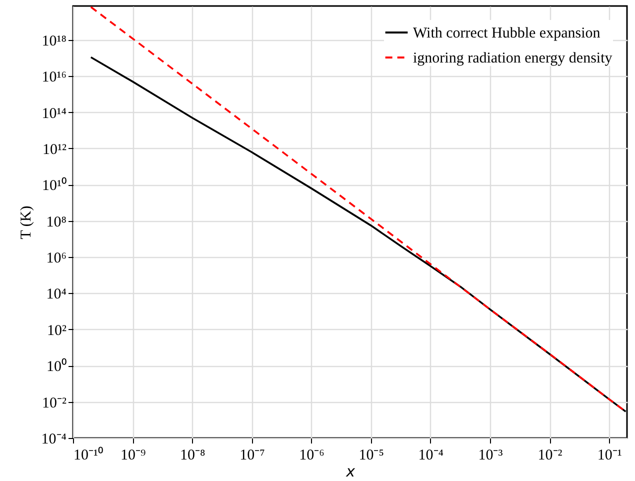 This screenshot has height=481, width=635. What do you see at coordinates (54, 114) in the screenshot?
I see `y-tick-label: 10¹⁴` at bounding box center [54, 114].